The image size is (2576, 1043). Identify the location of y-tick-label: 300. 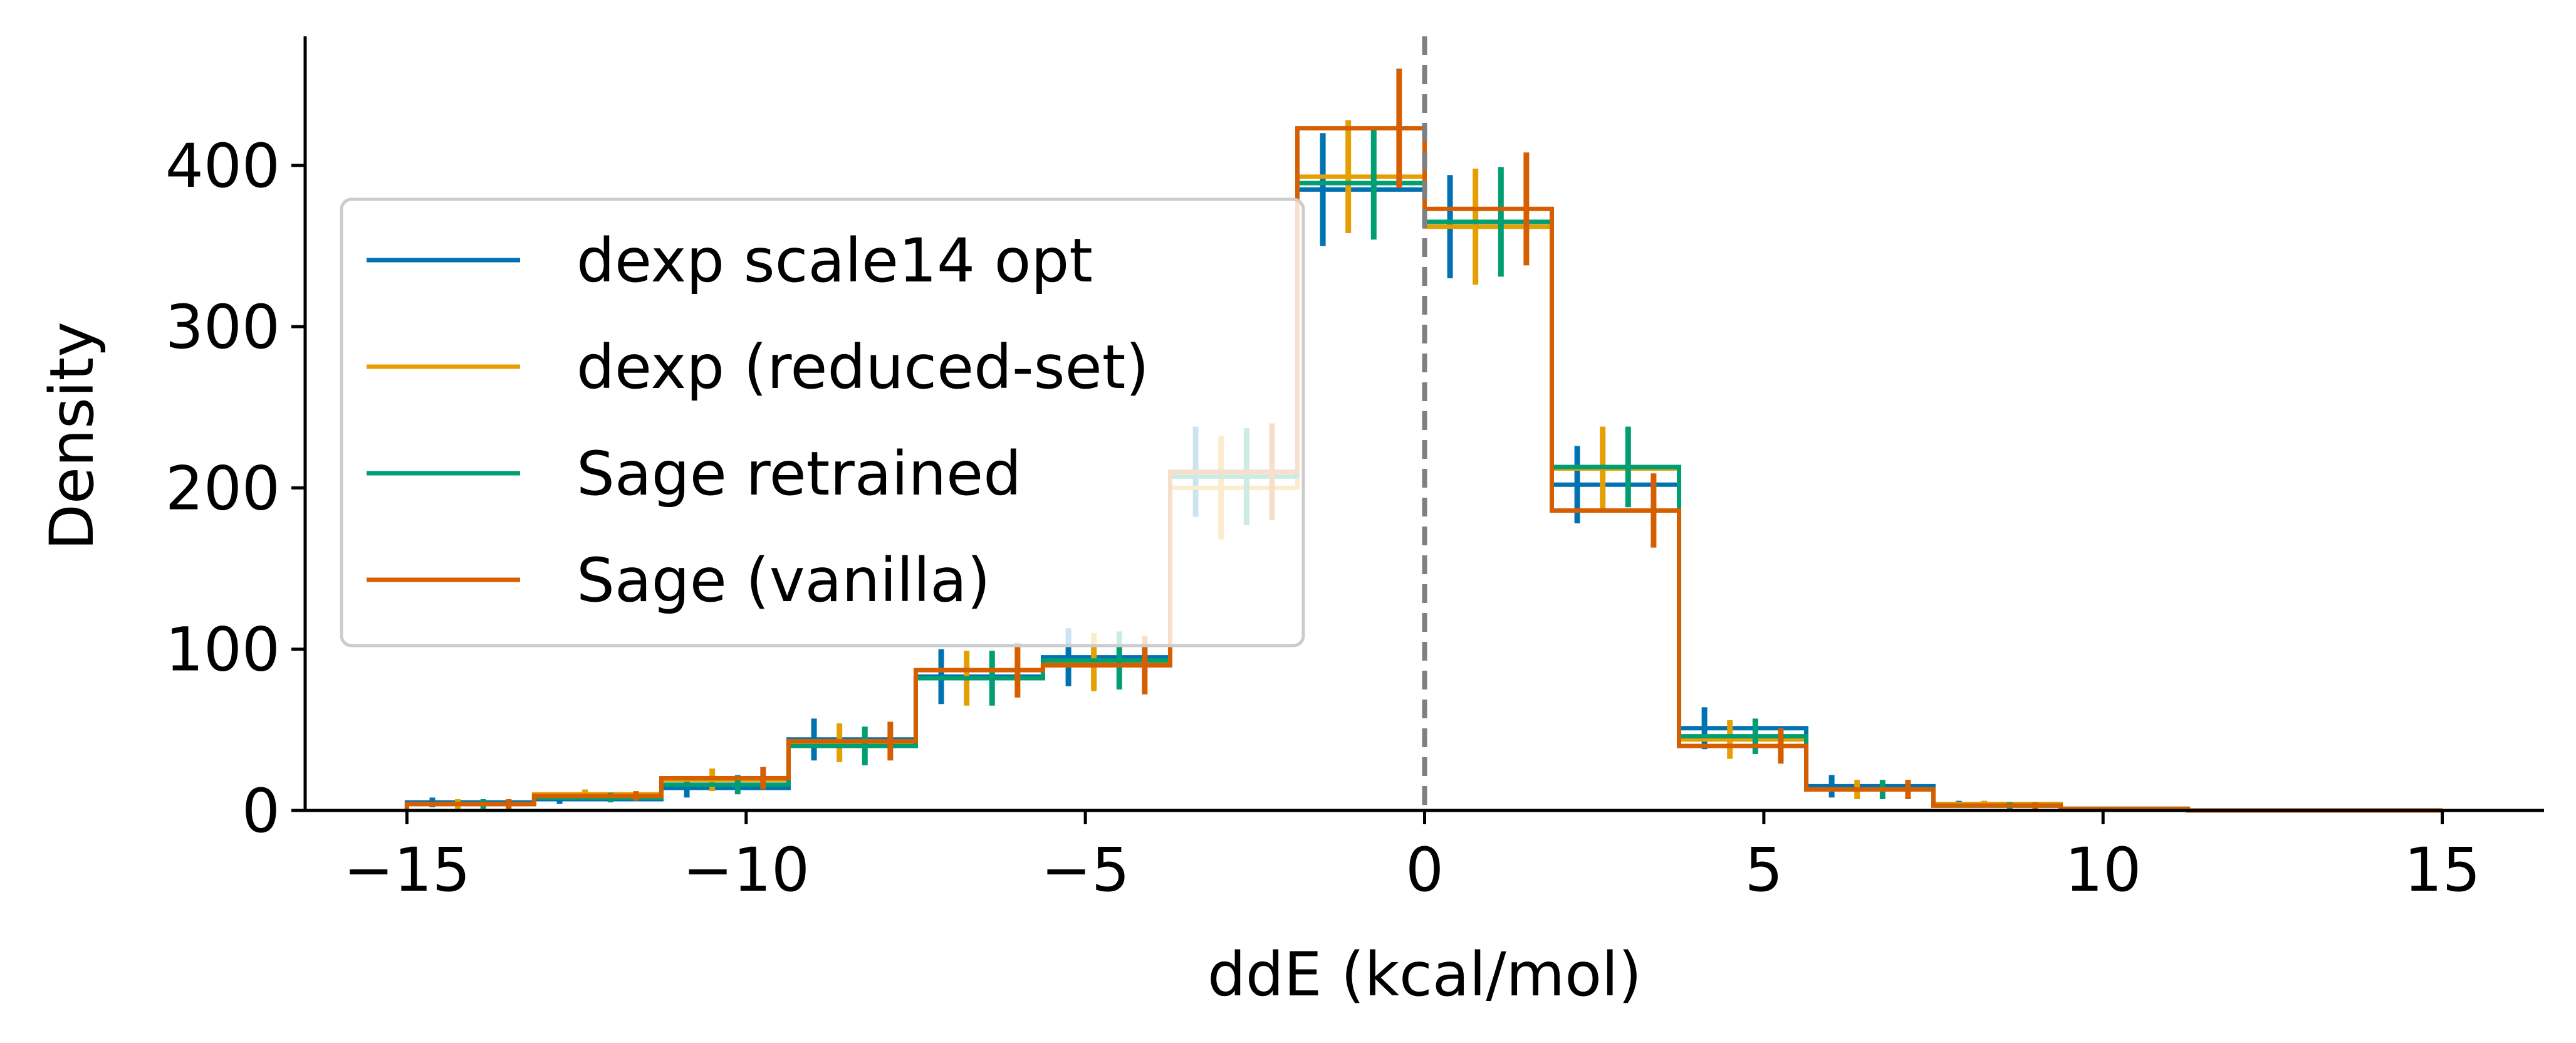
(223, 327).